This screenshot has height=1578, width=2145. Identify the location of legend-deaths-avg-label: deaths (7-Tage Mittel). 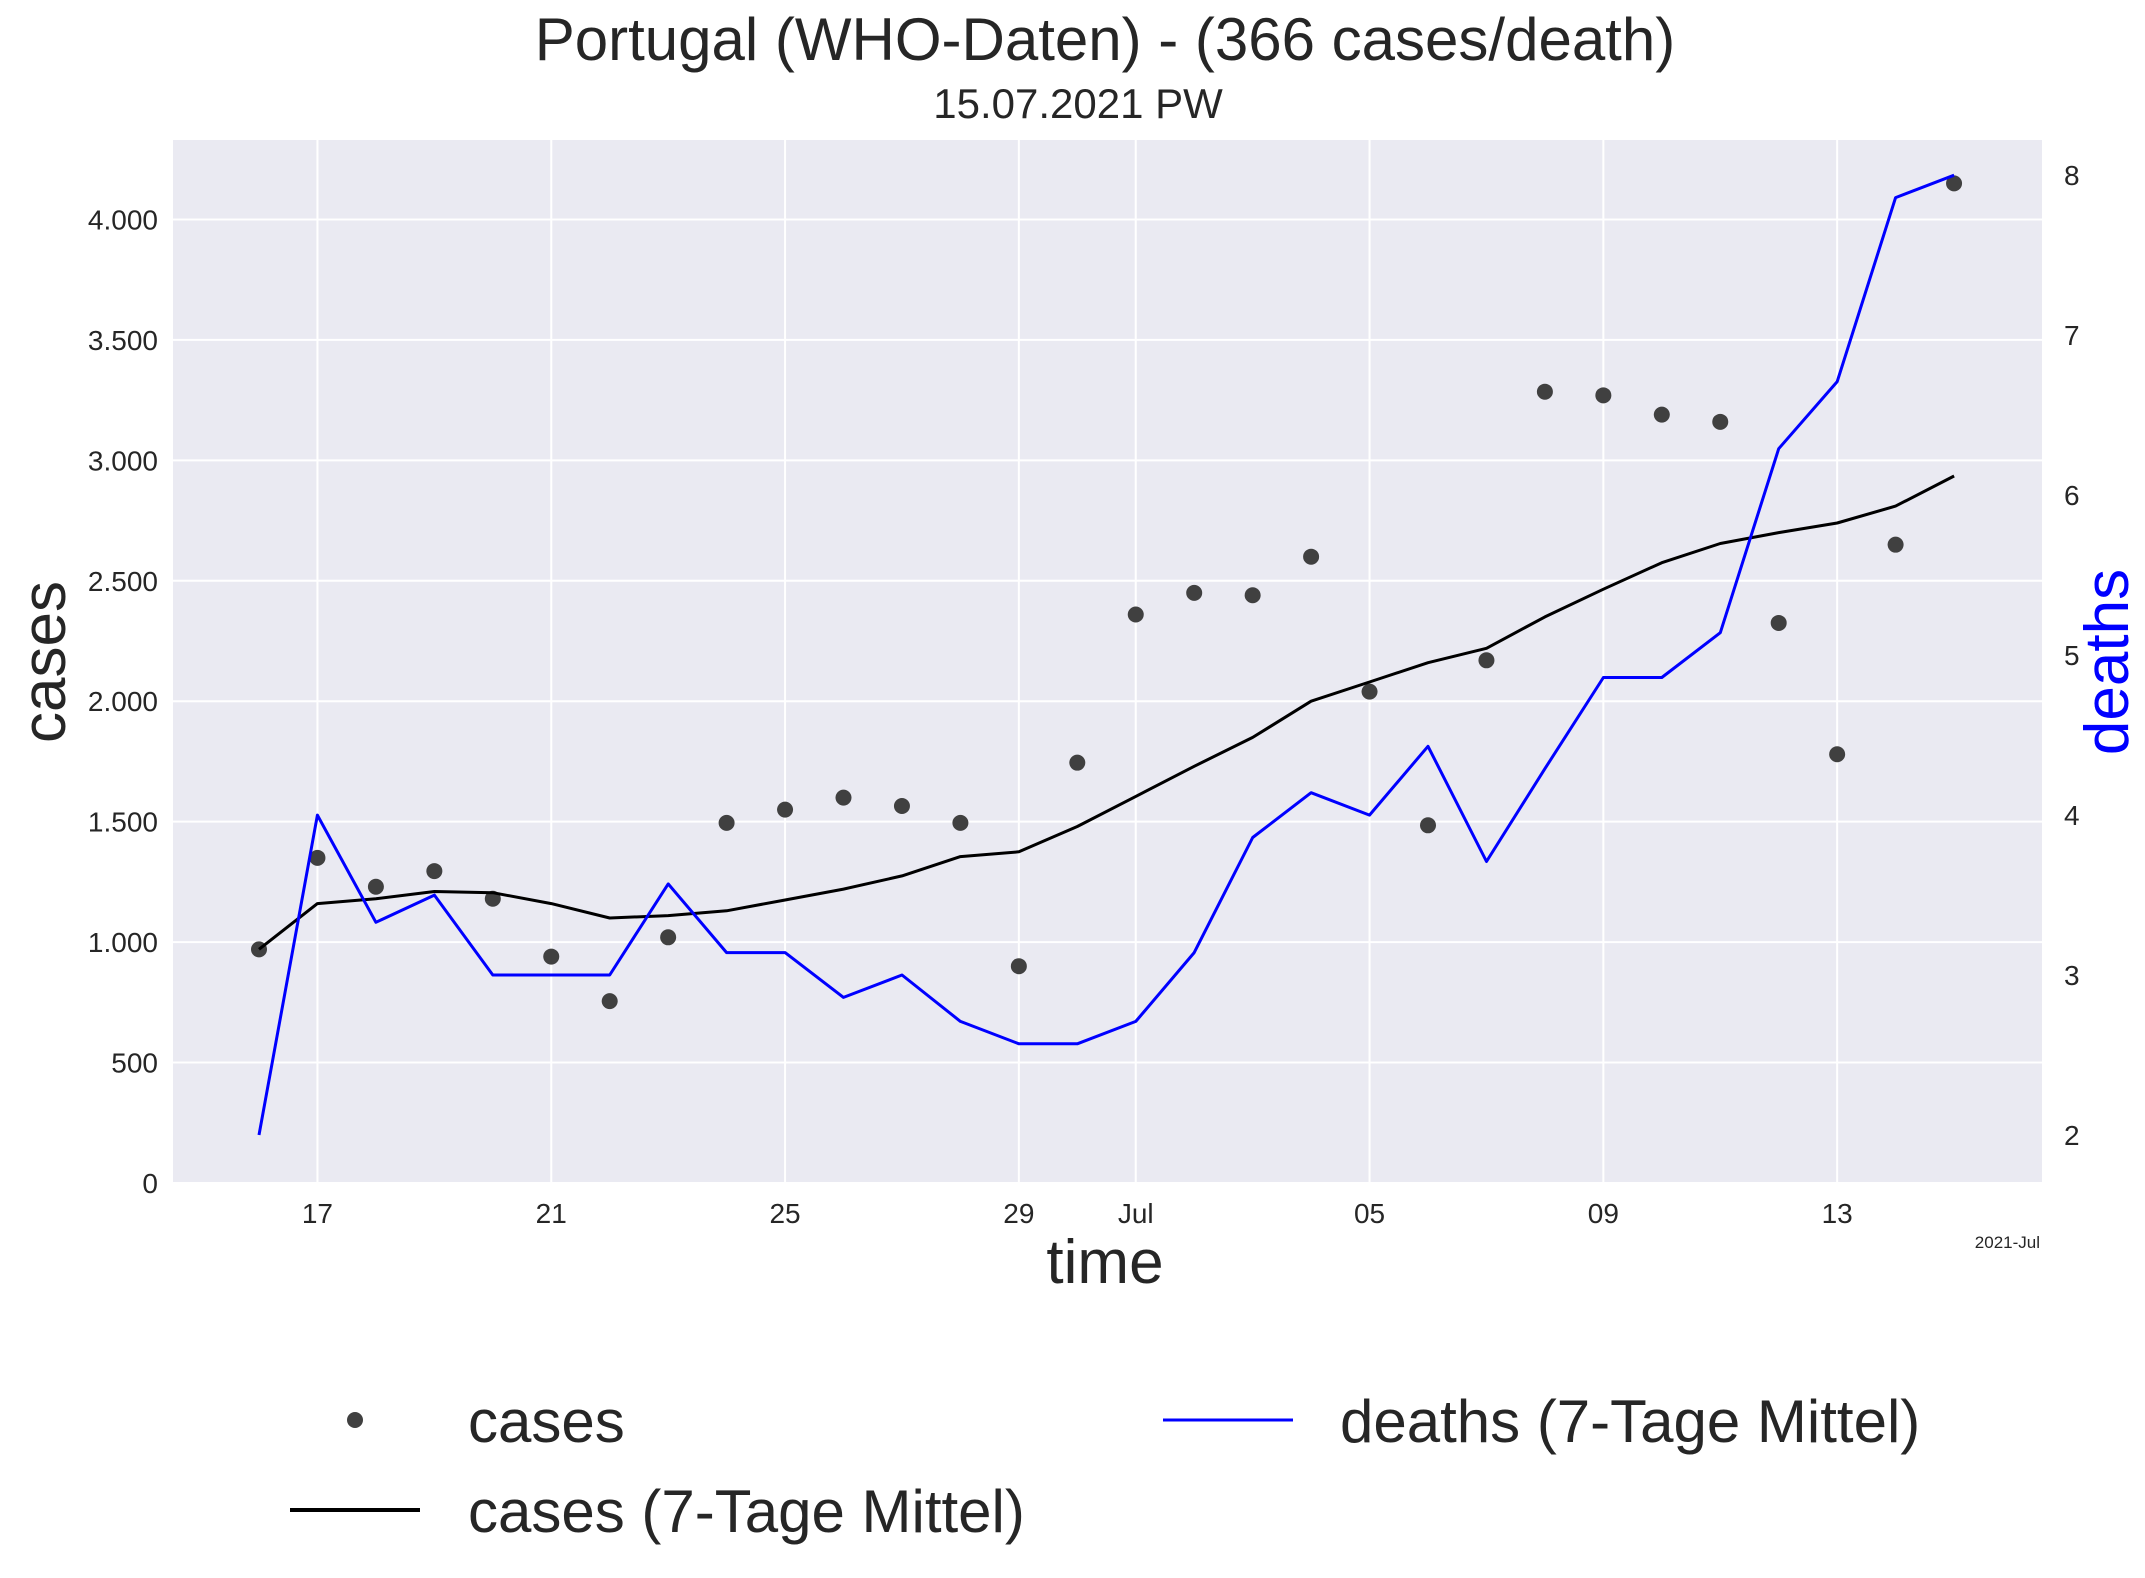
(1630, 1421).